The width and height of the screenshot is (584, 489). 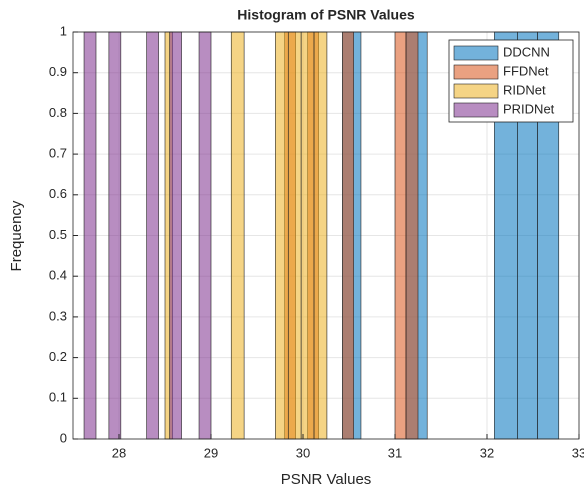 I want to click on y-axis-label: Frequency, so click(x=16, y=235).